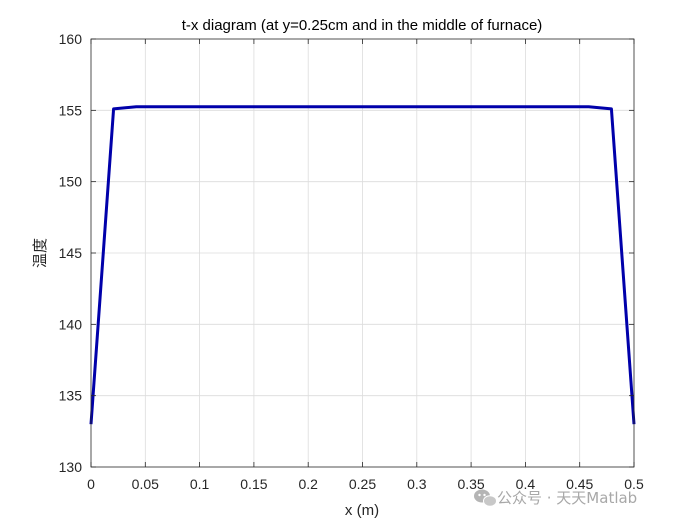 This screenshot has width=700, height=525. Describe the element at coordinates (634, 484) in the screenshot. I see `x-tick-label: 0.5` at that location.